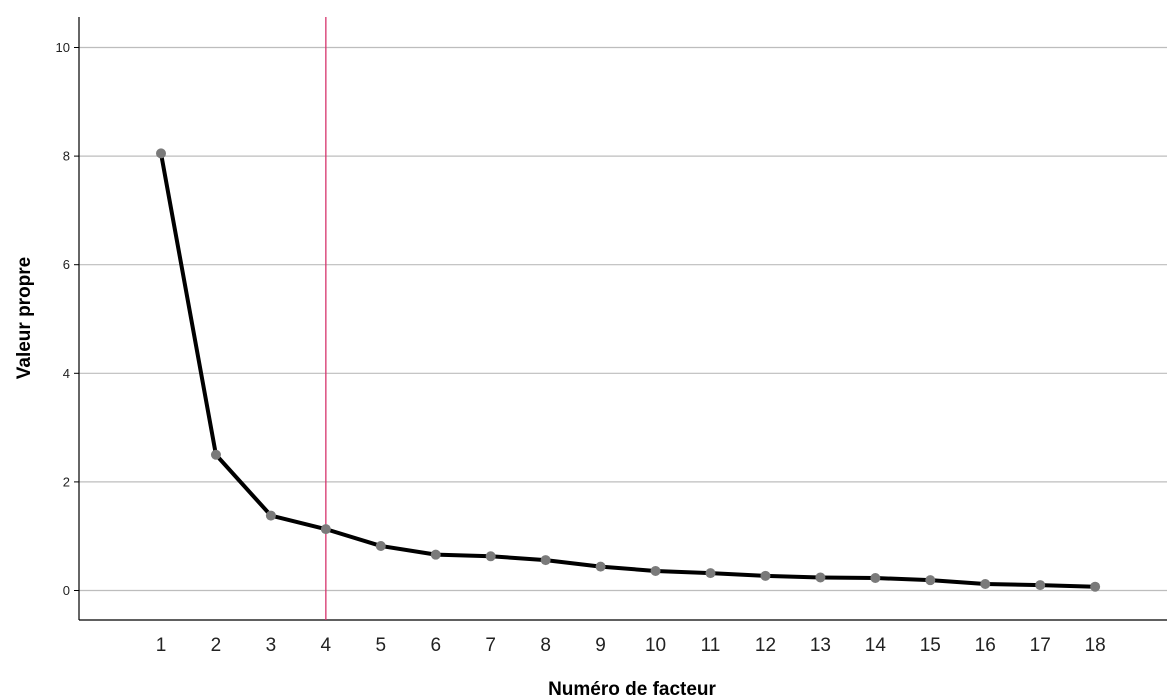 Image resolution: width=1167 pixels, height=698 pixels. What do you see at coordinates (63, 47) in the screenshot?
I see `y-tick-label: 10` at bounding box center [63, 47].